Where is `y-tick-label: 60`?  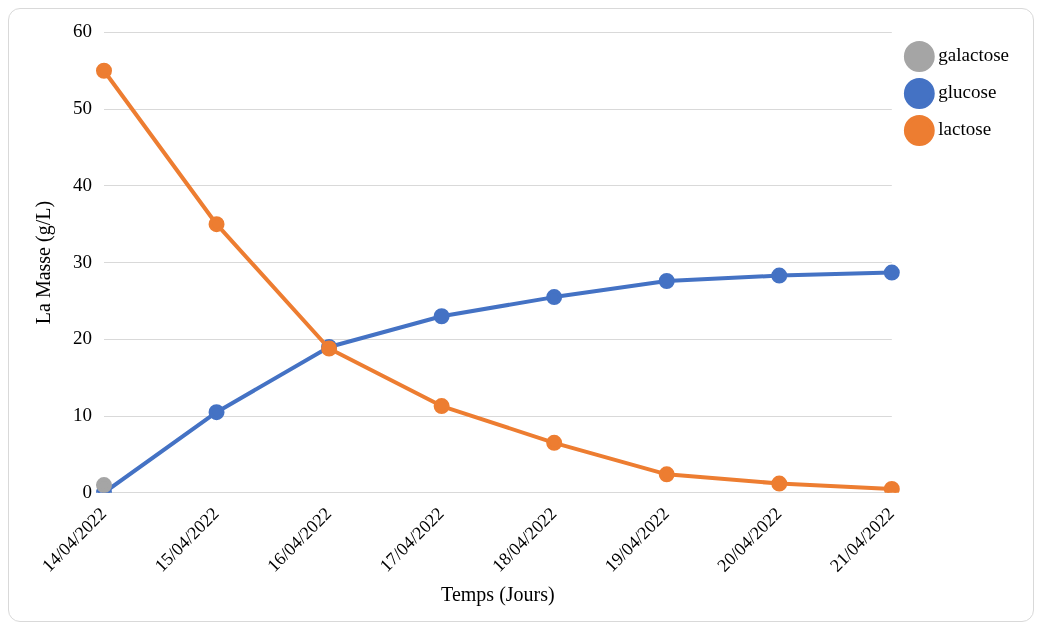 y-tick-label: 60 is located at coordinates (82, 31).